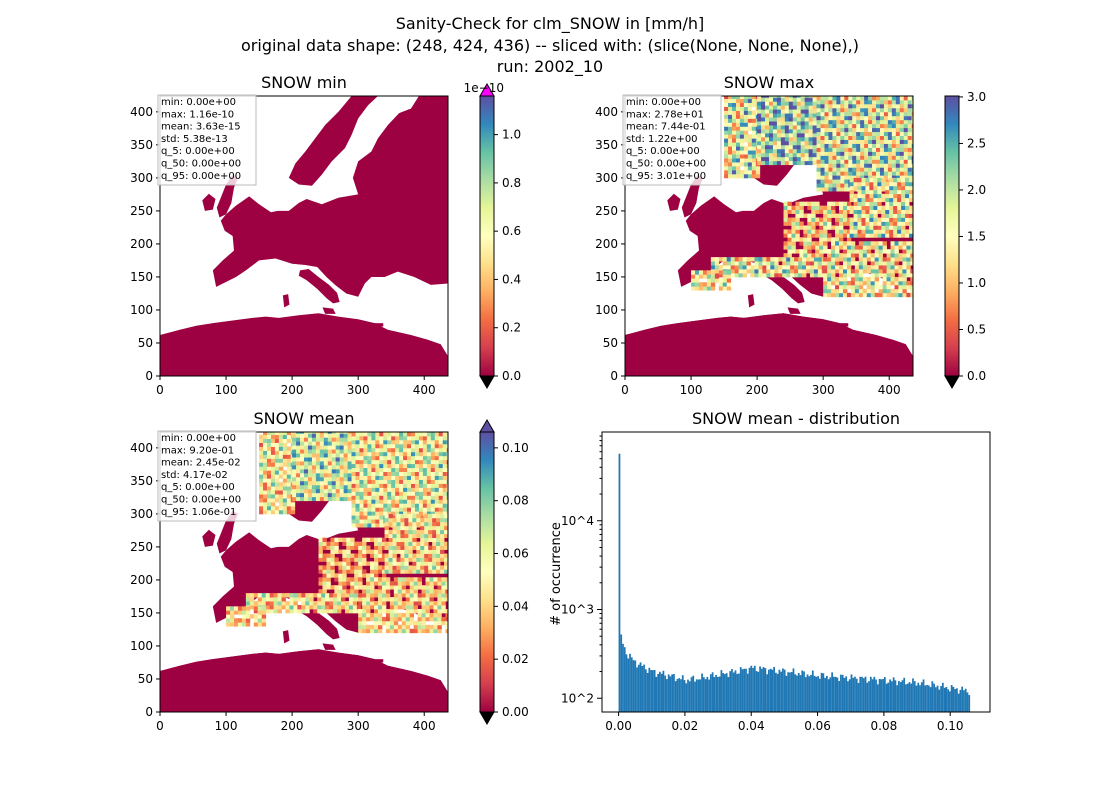 The width and height of the screenshot is (1100, 800). What do you see at coordinates (304, 680) in the screenshot?
I see `land-region-south` at bounding box center [304, 680].